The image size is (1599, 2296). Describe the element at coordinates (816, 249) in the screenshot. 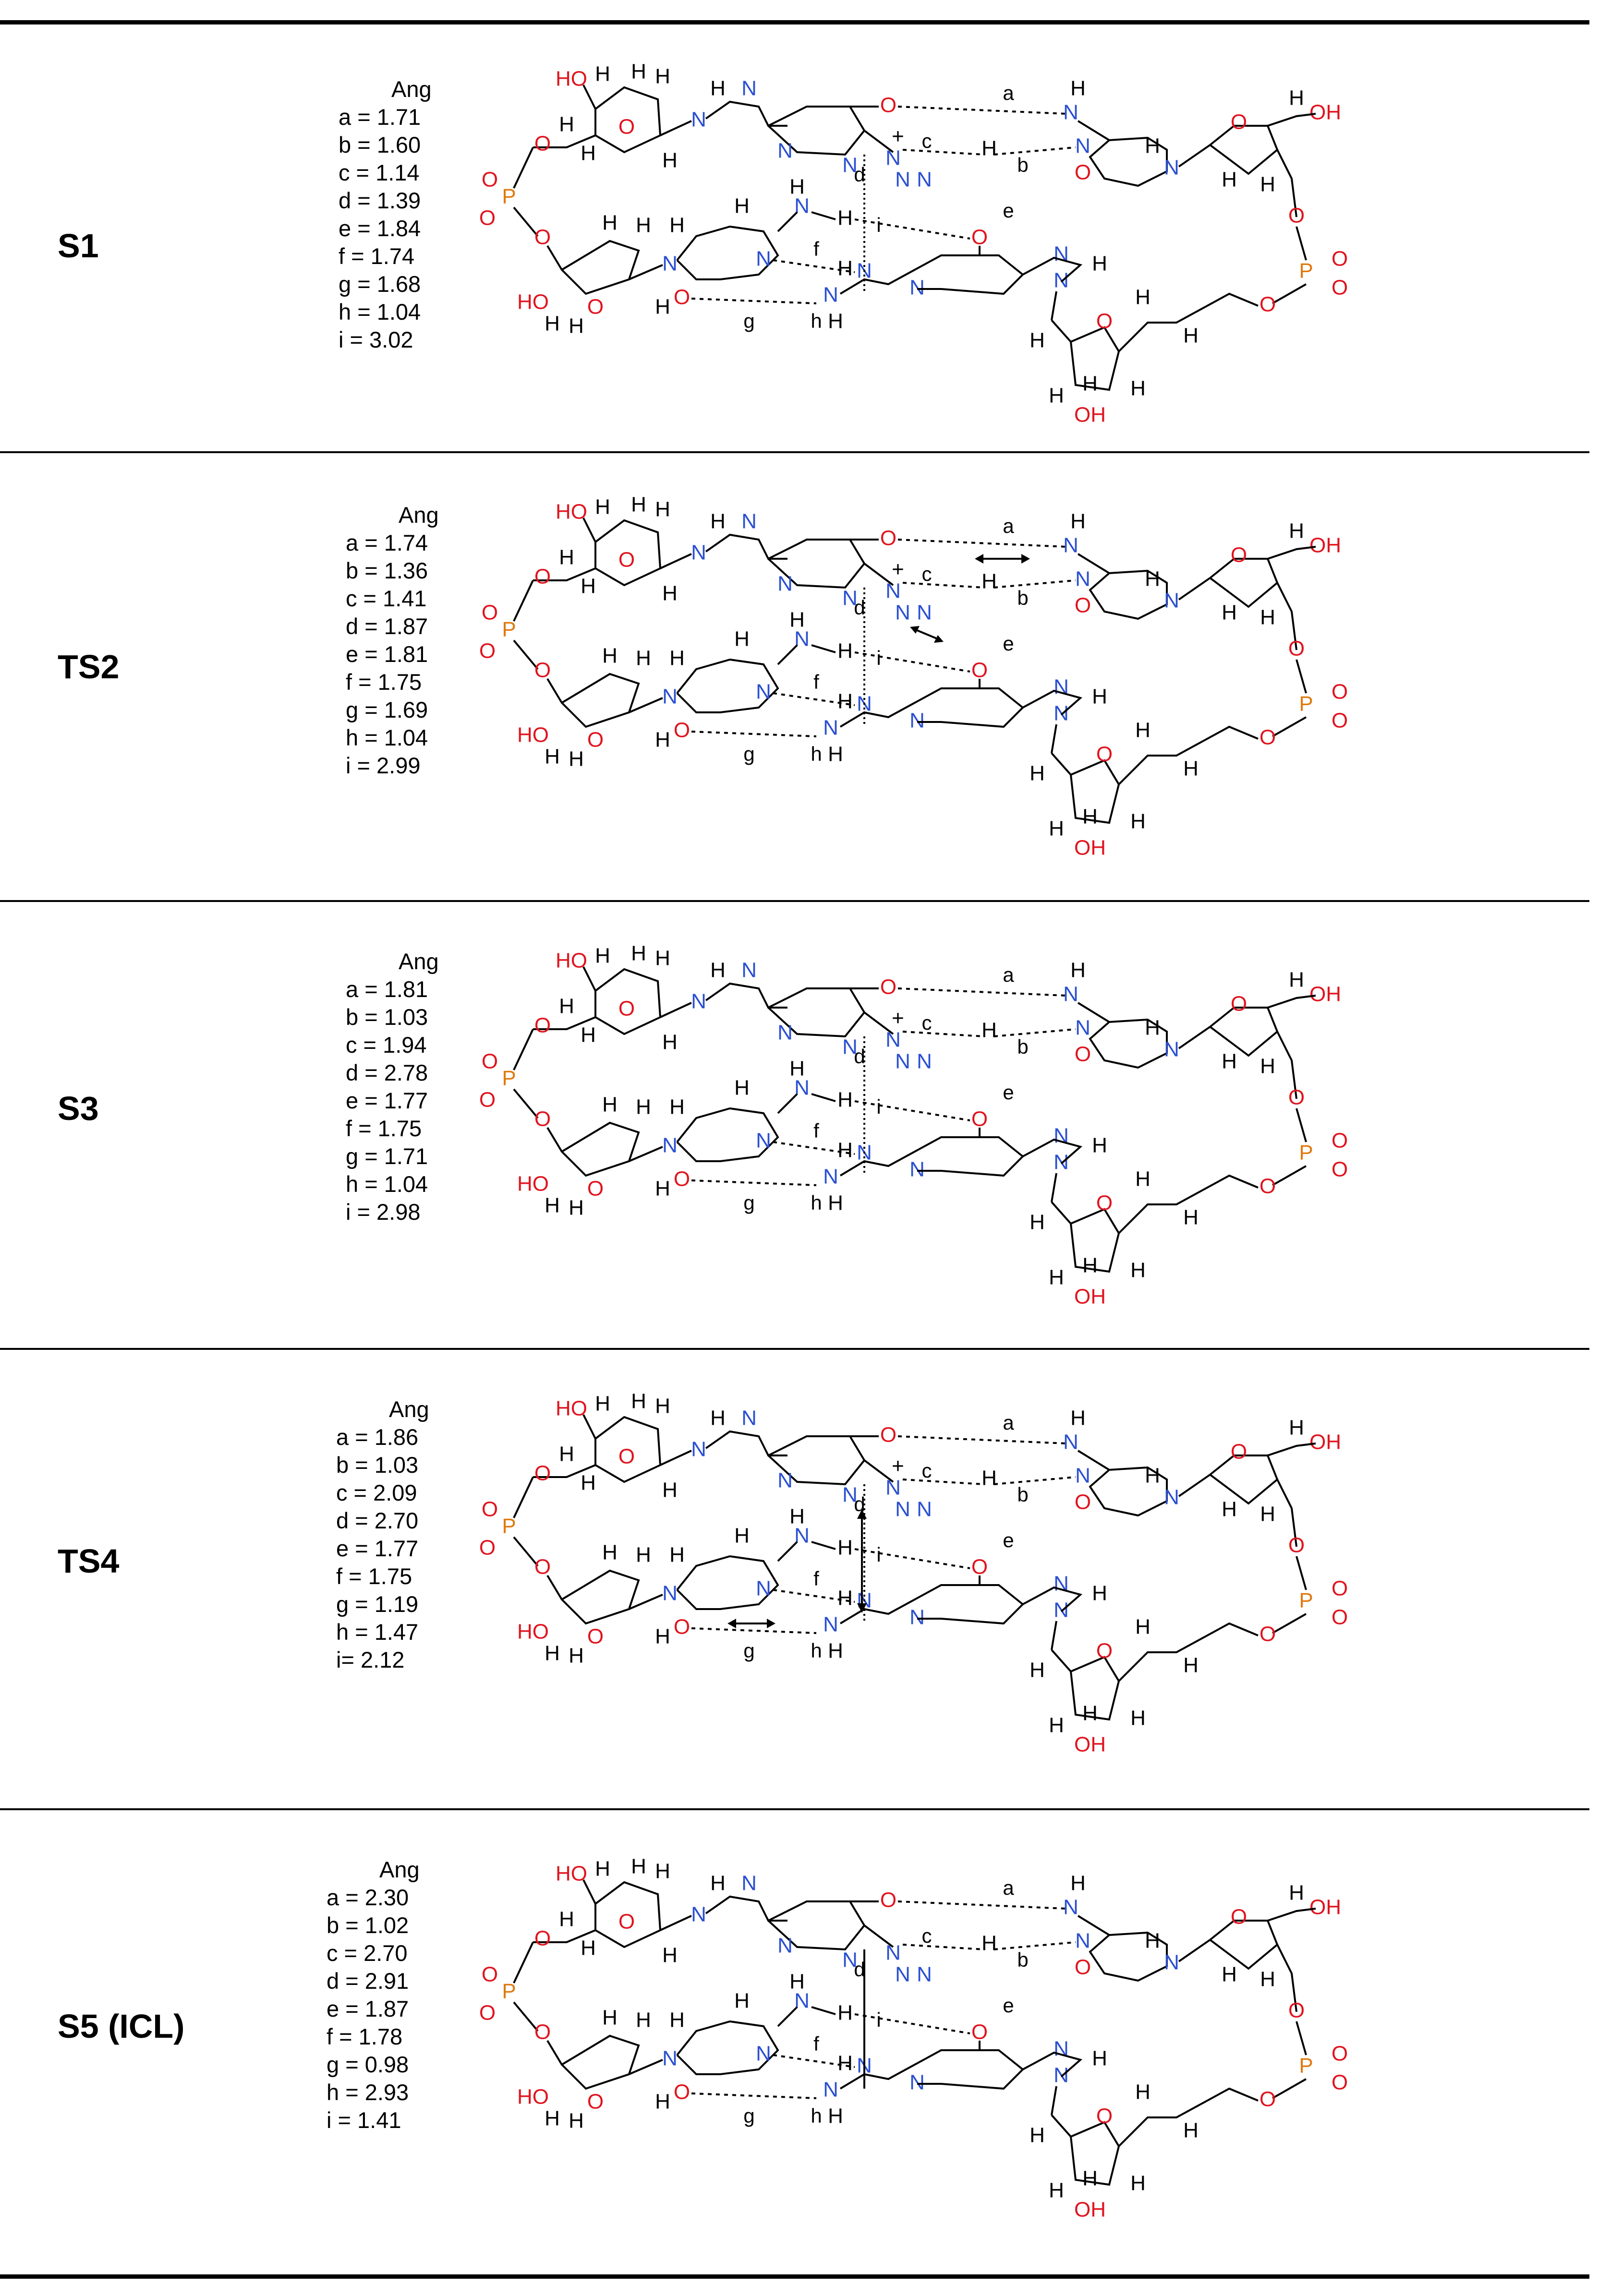

I see `bond-label-f: f` at that location.